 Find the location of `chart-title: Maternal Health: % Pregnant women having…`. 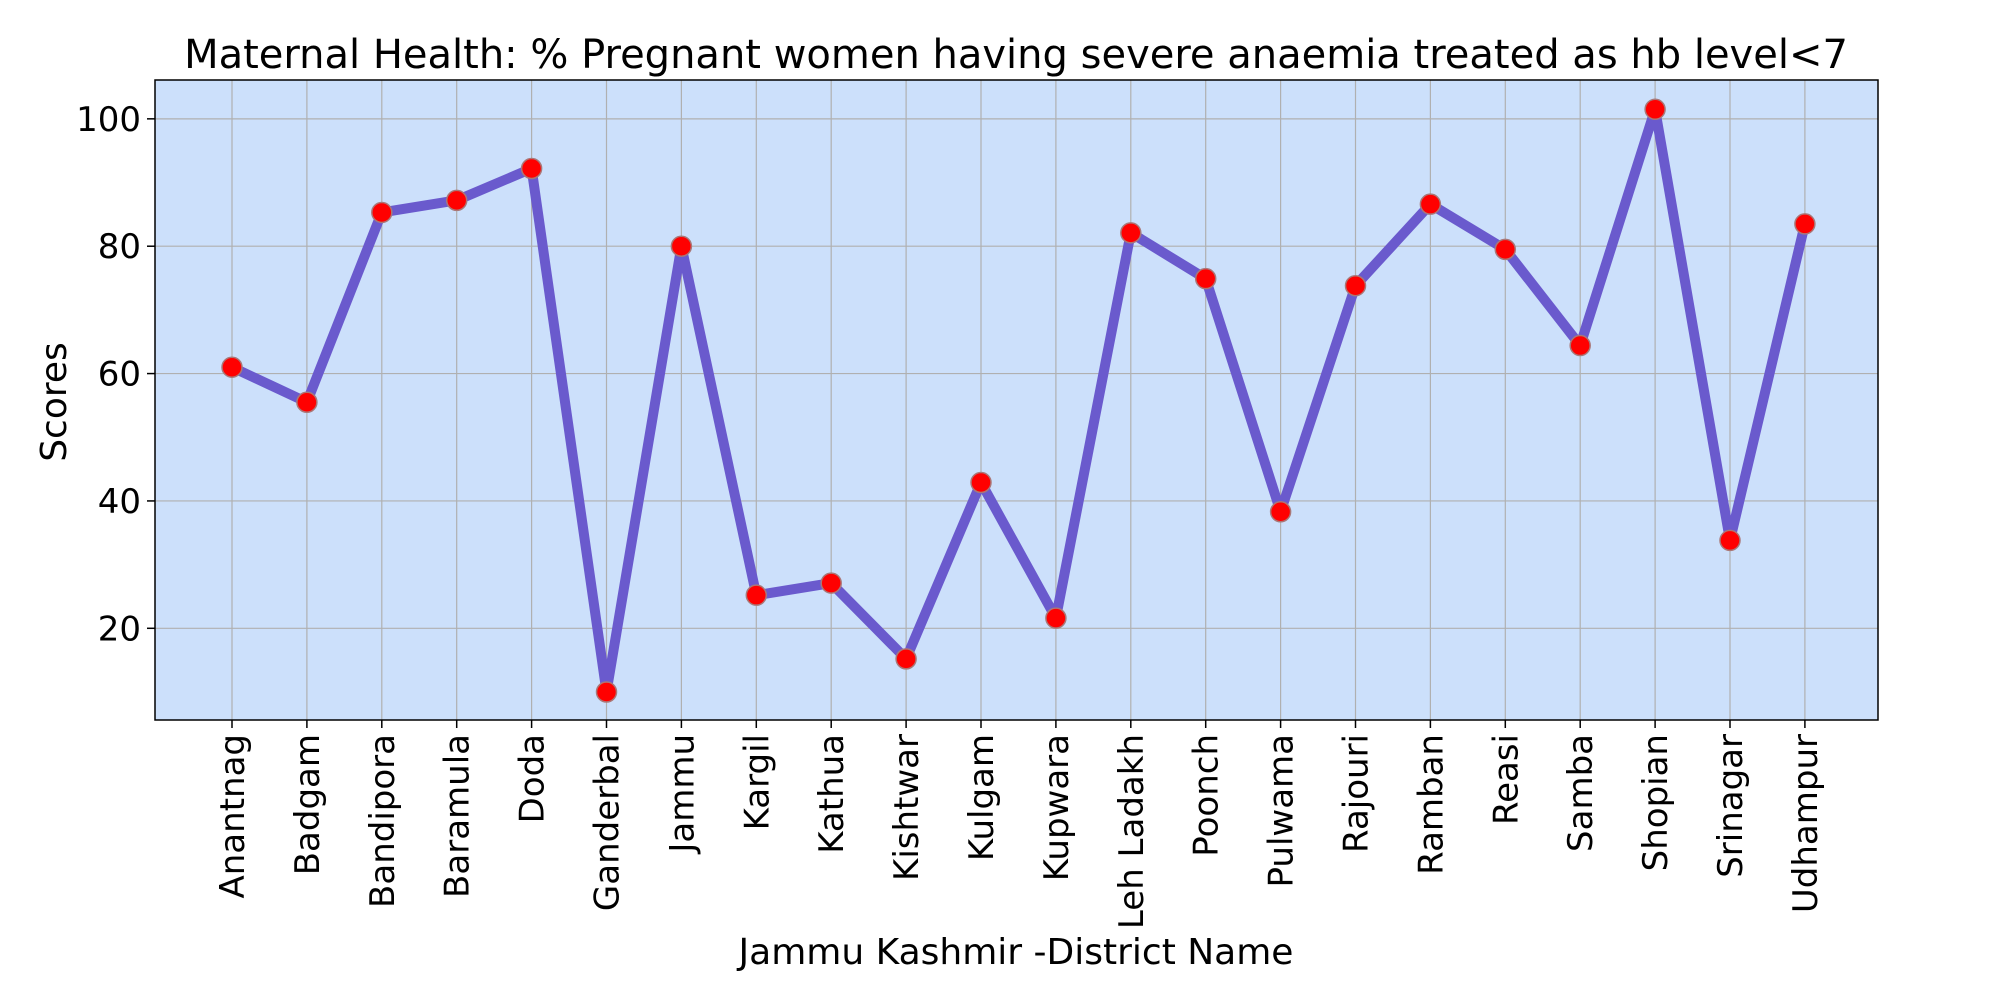

chart-title: Maternal Health: % Pregnant women having… is located at coordinates (1016, 55).